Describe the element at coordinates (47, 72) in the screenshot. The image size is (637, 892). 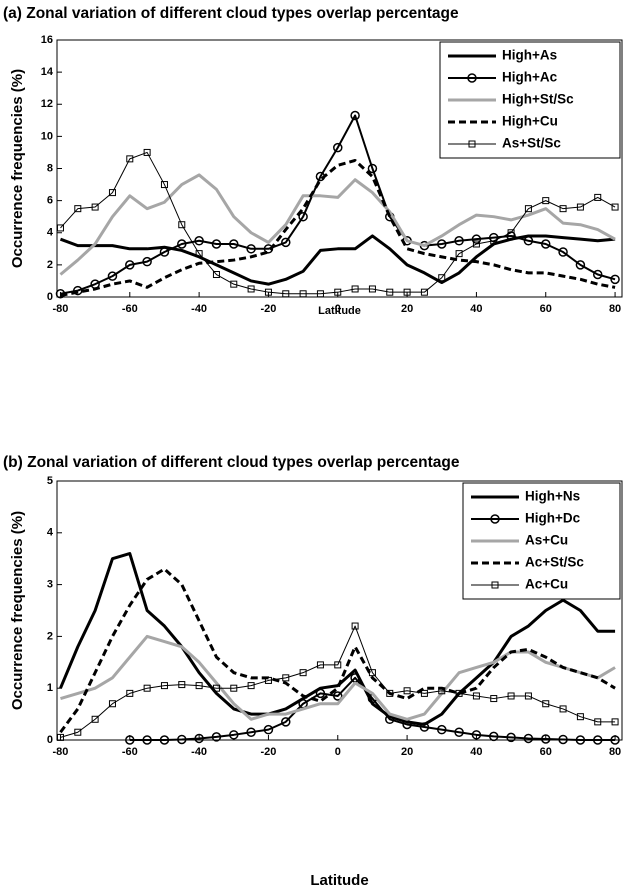
I see `y-tick-label: 14` at that location.